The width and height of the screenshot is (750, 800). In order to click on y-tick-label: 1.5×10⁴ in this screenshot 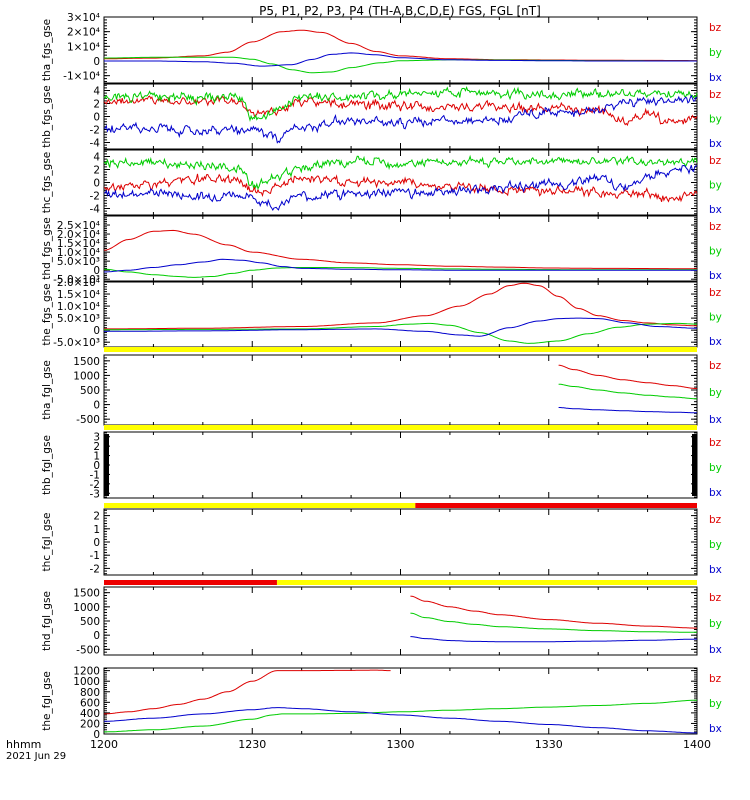, I will do `click(78, 244)`.